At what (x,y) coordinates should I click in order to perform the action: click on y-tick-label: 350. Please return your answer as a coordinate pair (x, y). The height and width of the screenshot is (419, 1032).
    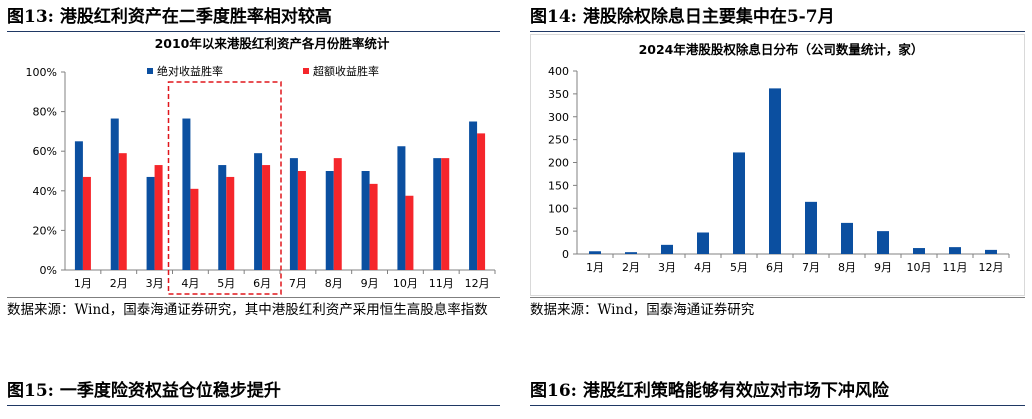
    Looking at the image, I should click on (558, 94).